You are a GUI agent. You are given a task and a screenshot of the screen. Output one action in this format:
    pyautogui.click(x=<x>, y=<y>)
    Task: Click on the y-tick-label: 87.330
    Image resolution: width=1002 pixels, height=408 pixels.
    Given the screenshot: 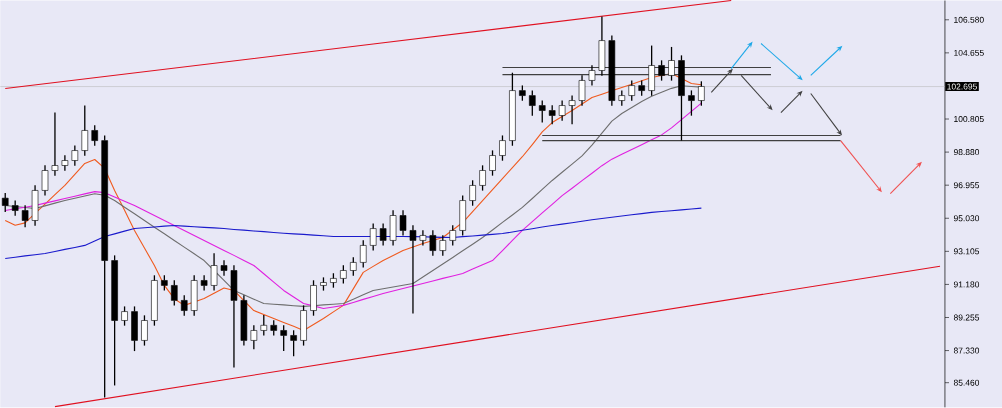 What is the action you would take?
    pyautogui.click(x=966, y=350)
    